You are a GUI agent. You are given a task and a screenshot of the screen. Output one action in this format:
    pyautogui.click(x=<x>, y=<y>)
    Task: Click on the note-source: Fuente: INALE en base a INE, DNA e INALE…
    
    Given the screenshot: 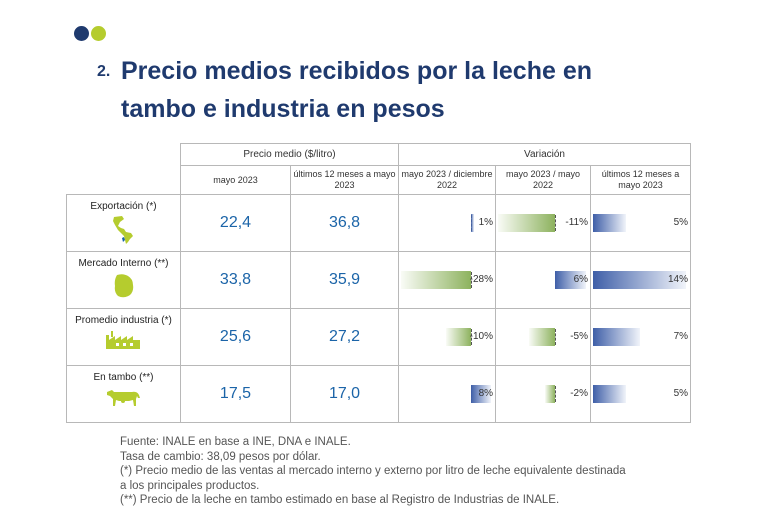 What is the action you would take?
    pyautogui.click(x=235, y=442)
    